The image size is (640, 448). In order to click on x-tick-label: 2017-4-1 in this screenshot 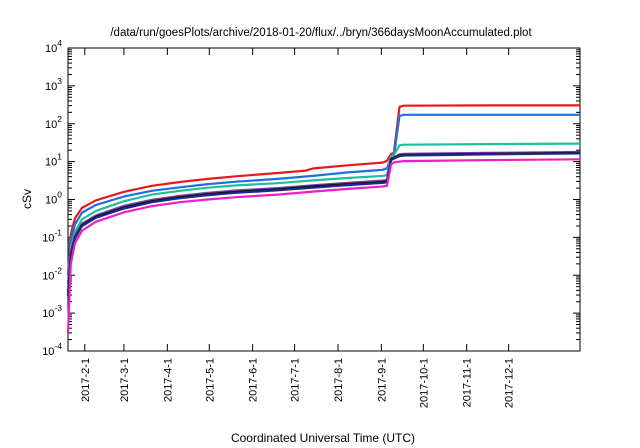, I will do `click(168, 380)`.